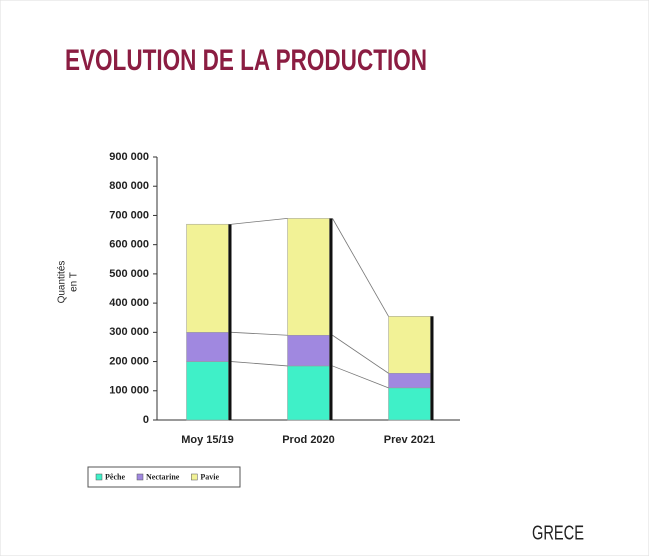  I want to click on legend-label: Nectarine, so click(163, 476).